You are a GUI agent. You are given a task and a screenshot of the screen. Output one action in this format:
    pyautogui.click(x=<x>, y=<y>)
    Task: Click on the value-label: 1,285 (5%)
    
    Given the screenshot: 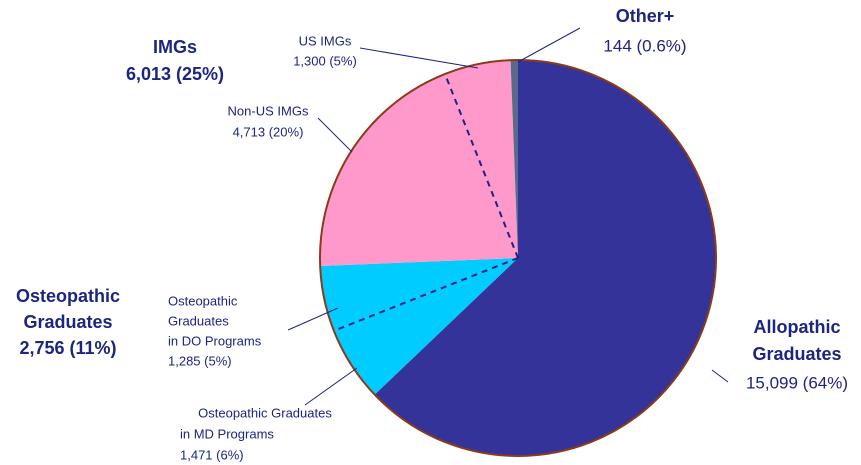 What is the action you would take?
    pyautogui.click(x=200, y=360)
    